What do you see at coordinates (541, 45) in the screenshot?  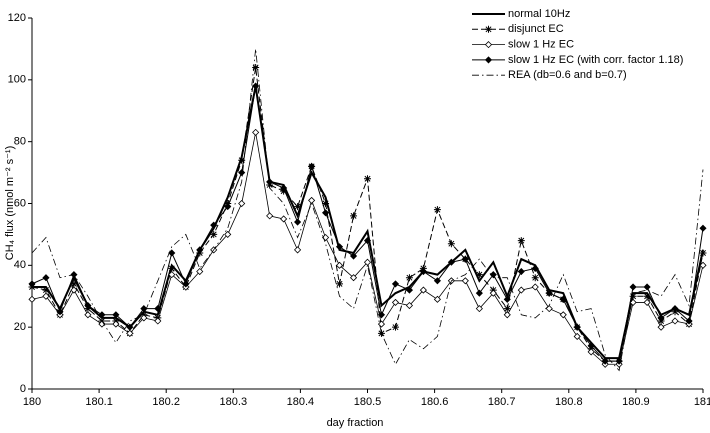 I see `legend-label: slow 1 Hz EC` at bounding box center [541, 45].